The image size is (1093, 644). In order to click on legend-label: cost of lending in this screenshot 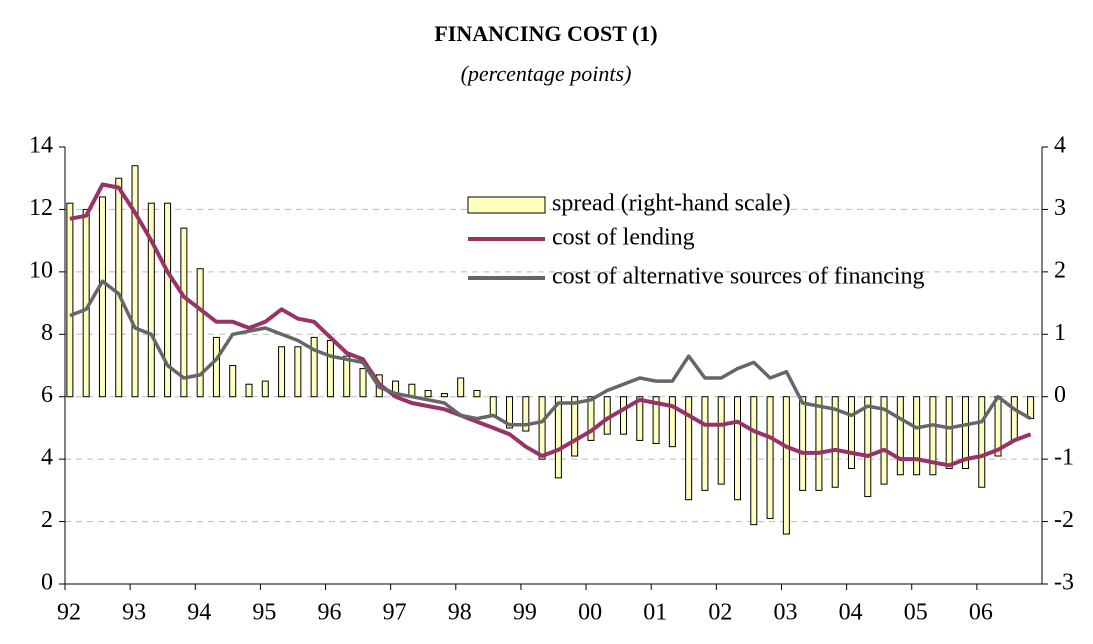, I will do `click(623, 238)`.